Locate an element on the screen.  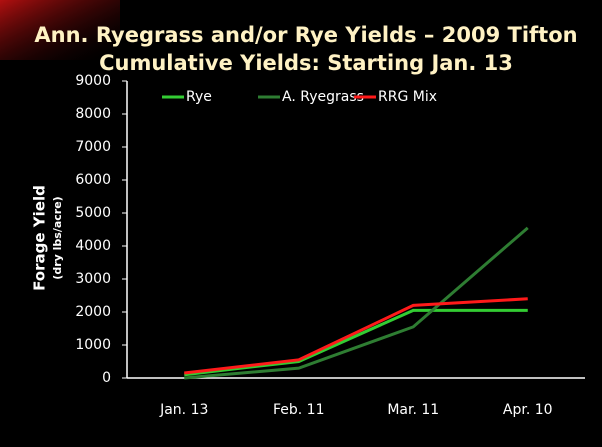
x-tick-label: Feb. 11 is located at coordinates (299, 410).